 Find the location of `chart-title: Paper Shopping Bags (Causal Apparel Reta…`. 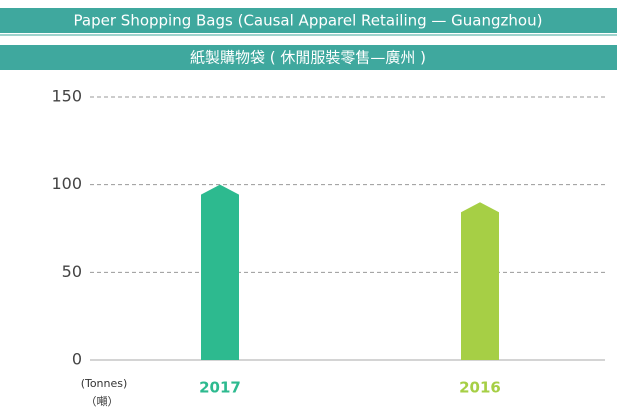

chart-title: Paper Shopping Bags (Causal Apparel Reta… is located at coordinates (308, 21).